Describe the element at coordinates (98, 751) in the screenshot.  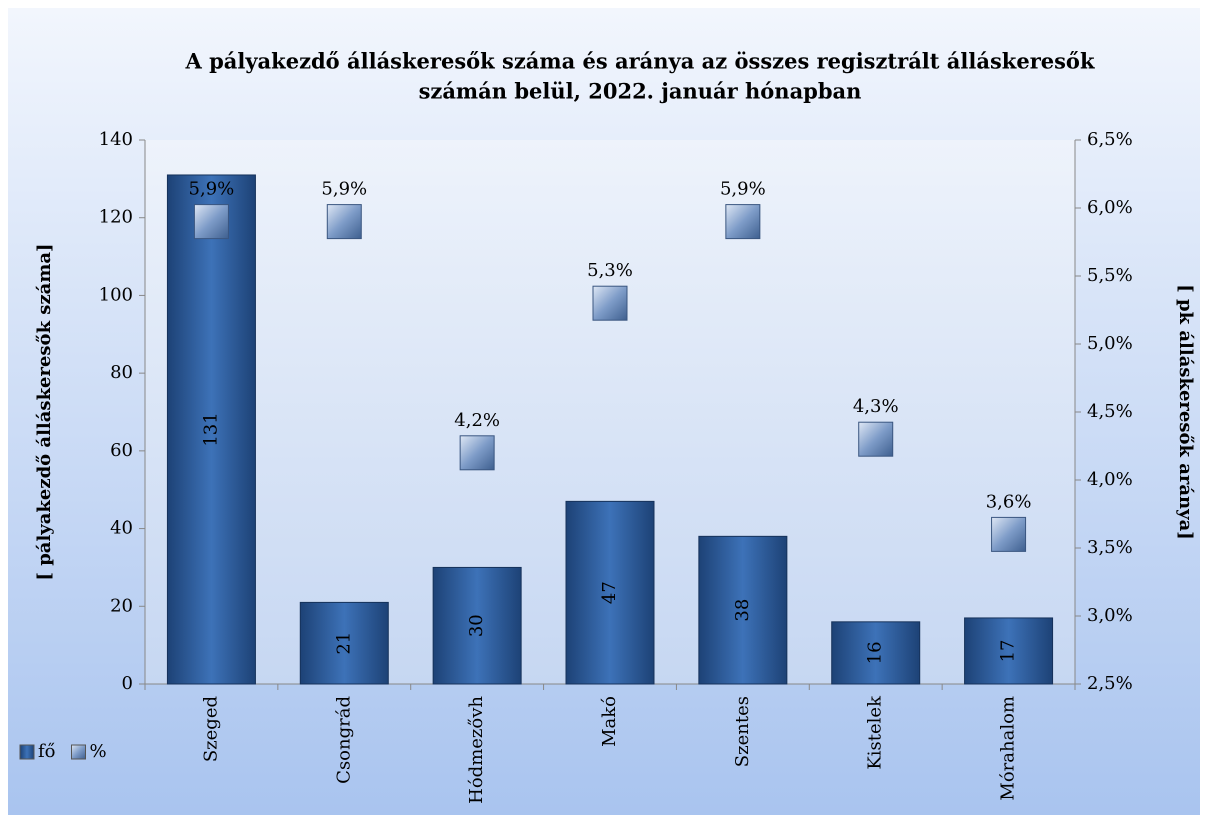
I see `legend-label: %` at that location.